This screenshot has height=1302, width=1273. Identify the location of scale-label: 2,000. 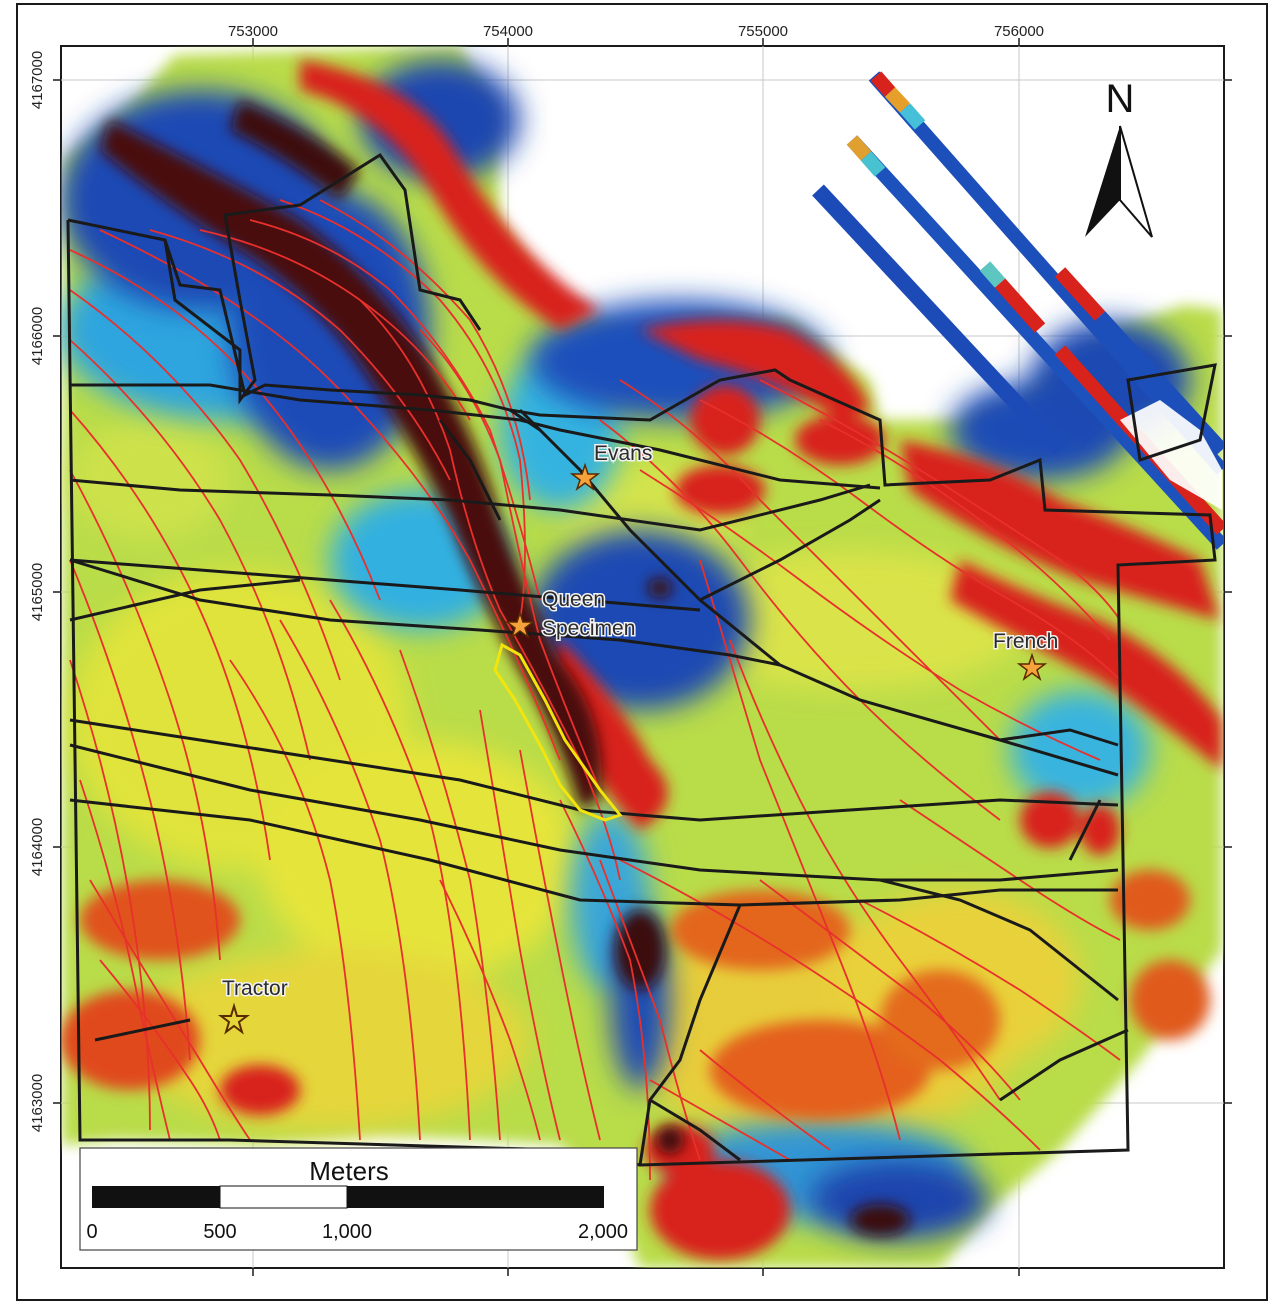
(603, 1232).